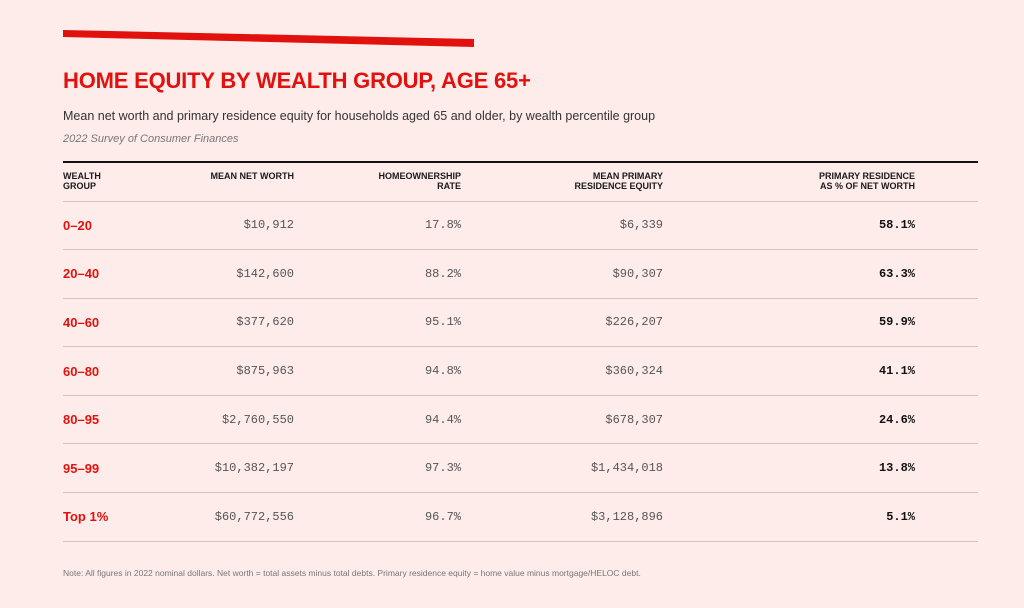 The width and height of the screenshot is (1024, 608). Describe the element at coordinates (618, 181) in the screenshot. I see `column-header-mean-primary-residence-equity: MEAN PRIMARY RESIDENCE EQUITY` at that location.